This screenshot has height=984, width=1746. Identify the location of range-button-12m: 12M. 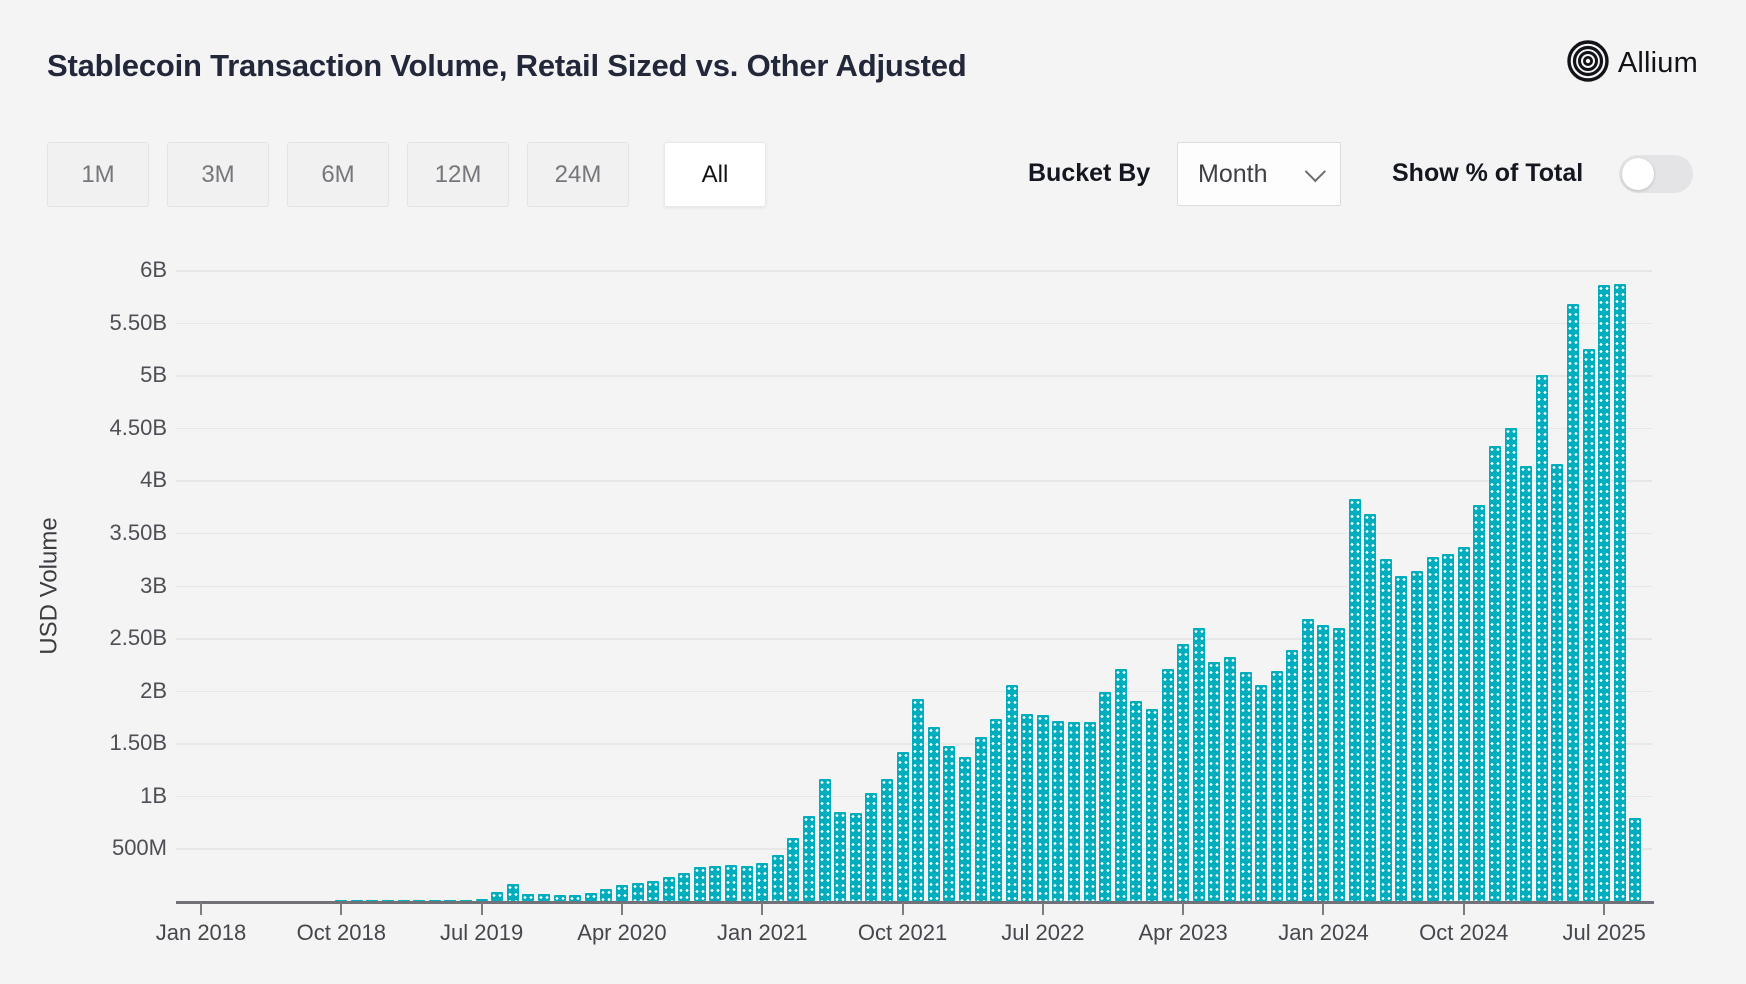
(458, 174).